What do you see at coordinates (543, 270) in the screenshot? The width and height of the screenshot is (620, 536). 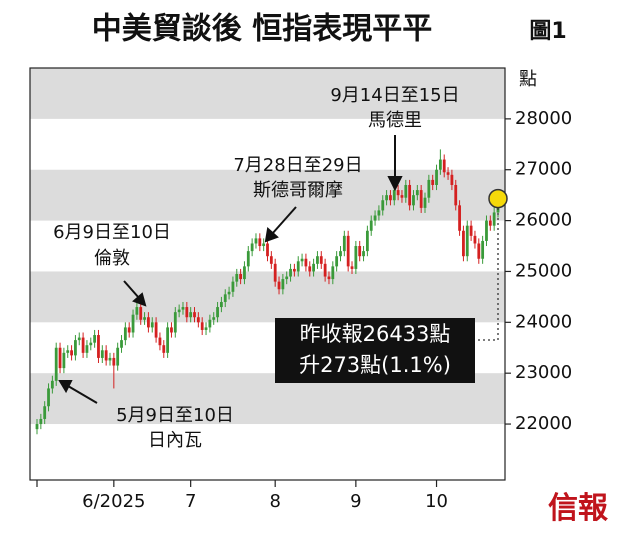 I see `y-tick-label: 25000` at bounding box center [543, 270].